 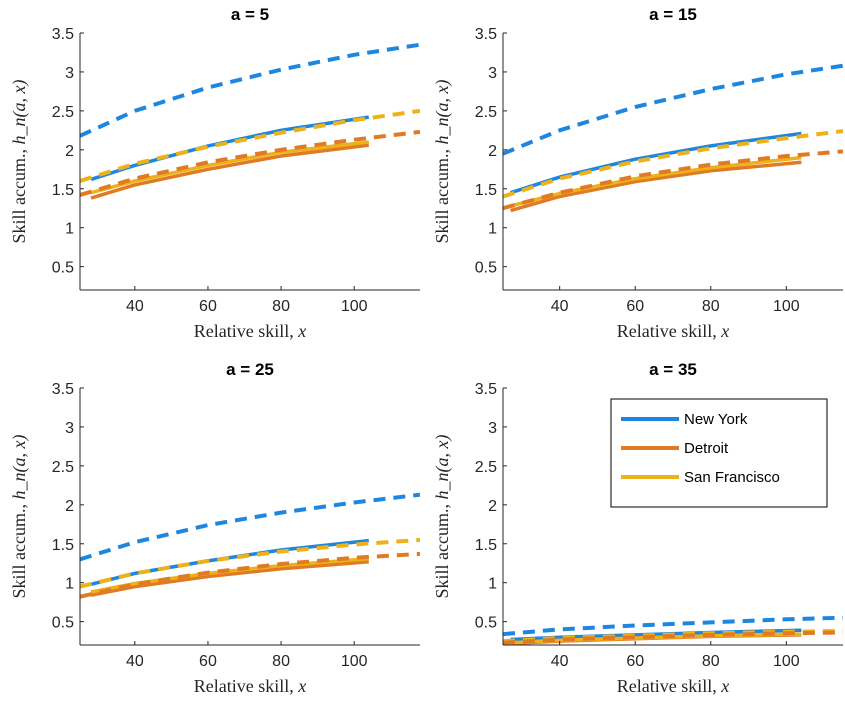 What do you see at coordinates (673, 14) in the screenshot?
I see `panel-title: a = 15` at bounding box center [673, 14].